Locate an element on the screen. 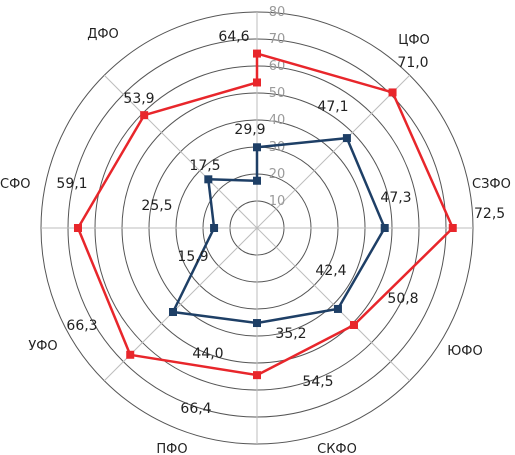 The width and height of the screenshot is (515, 455). value-label: 66,4 is located at coordinates (195, 409).